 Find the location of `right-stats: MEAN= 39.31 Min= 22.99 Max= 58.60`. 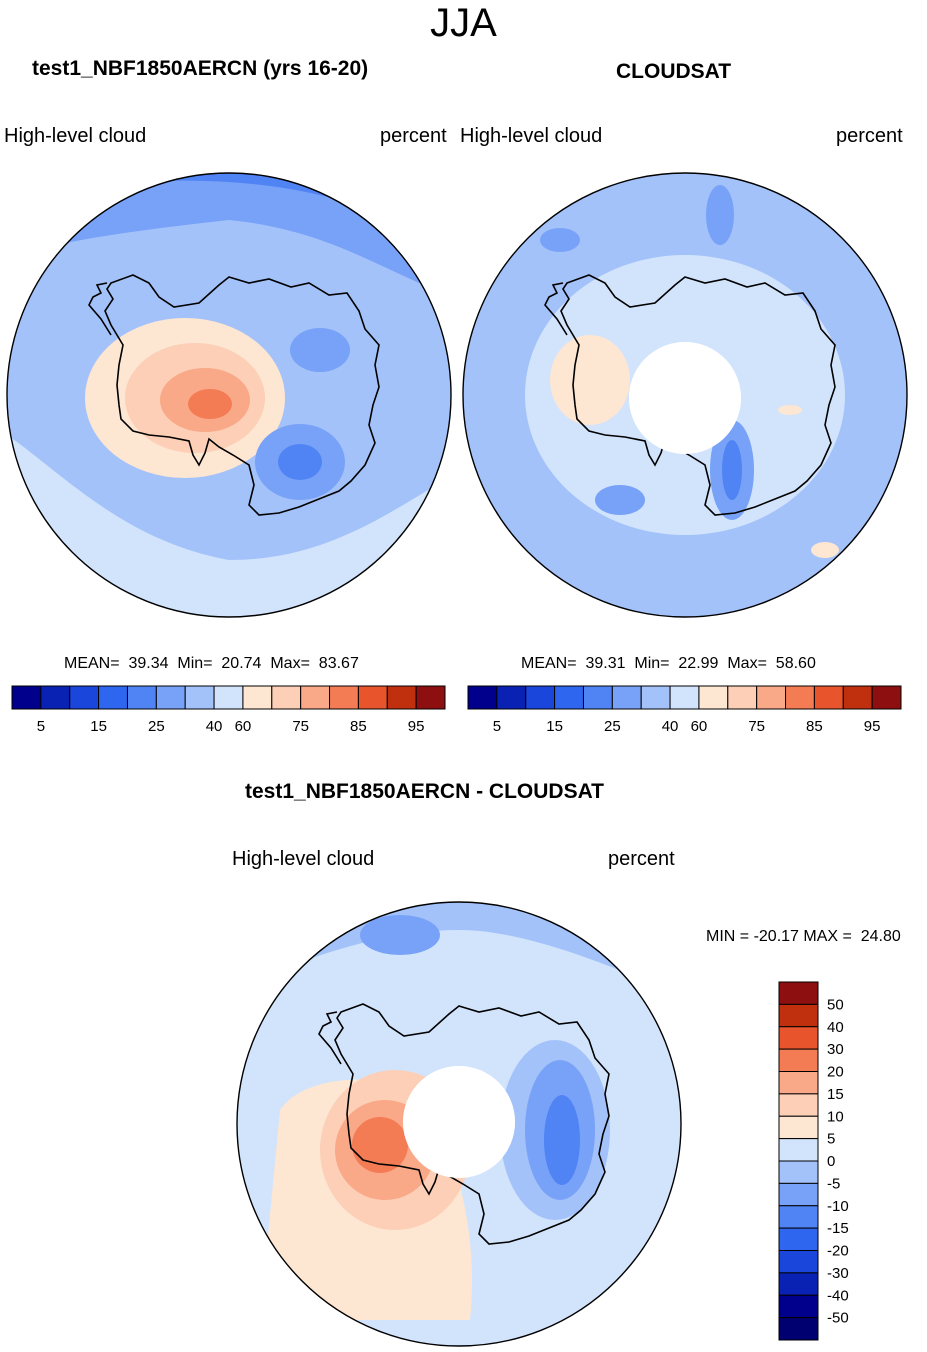

right-stats: MEAN= 39.31 Min= 22.99 Max= 58.60 is located at coordinates (668, 663).